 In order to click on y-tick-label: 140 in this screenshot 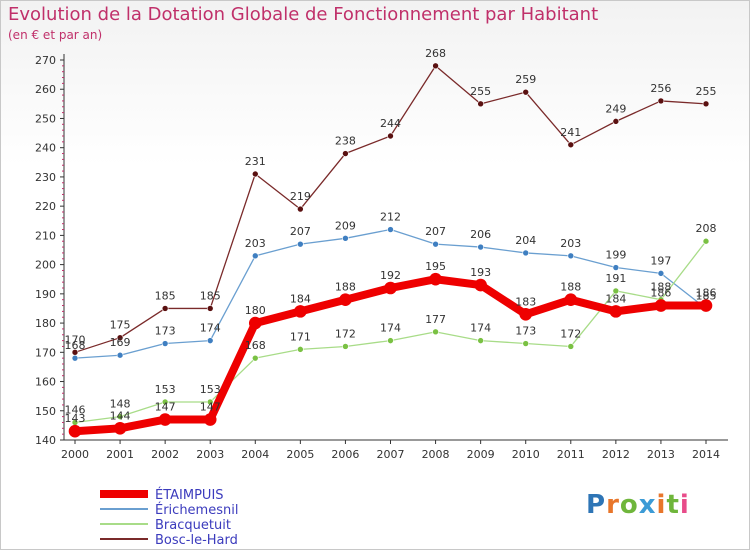, I will do `click(45, 440)`.